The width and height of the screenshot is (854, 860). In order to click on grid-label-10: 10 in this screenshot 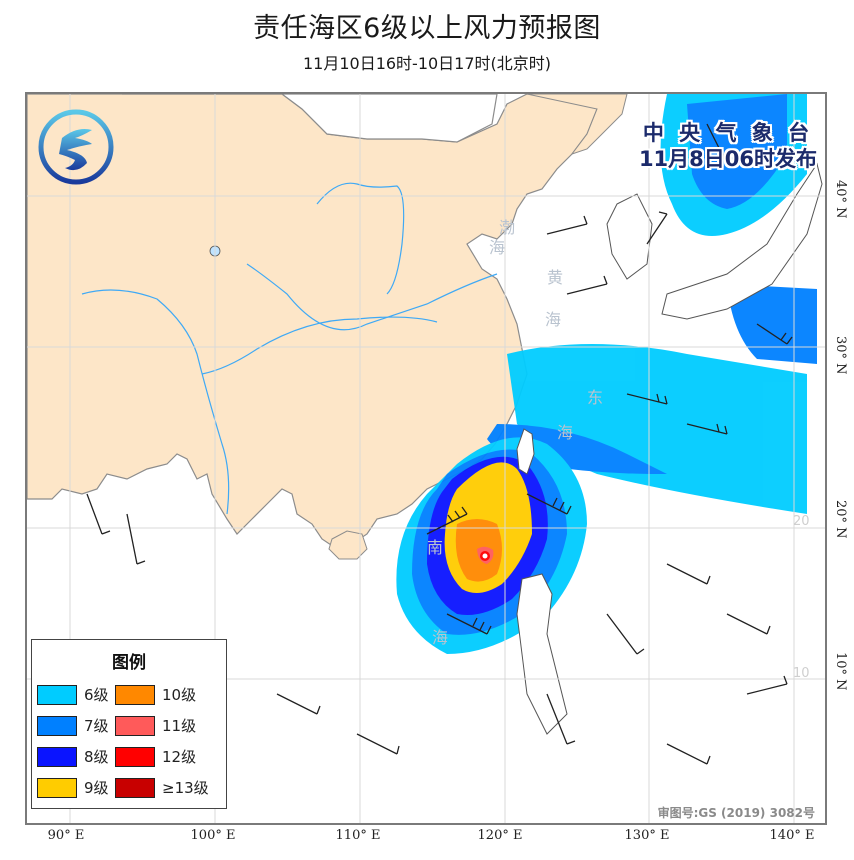, I will do `click(801, 673)`.